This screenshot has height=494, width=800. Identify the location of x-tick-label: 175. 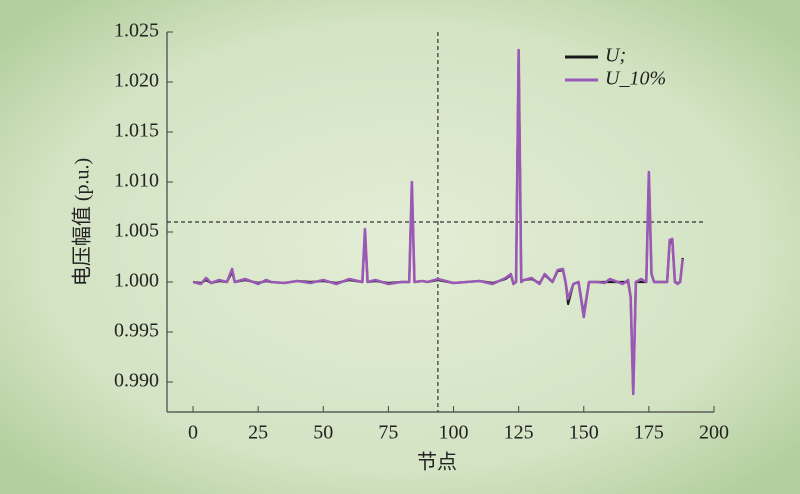
(649, 433).